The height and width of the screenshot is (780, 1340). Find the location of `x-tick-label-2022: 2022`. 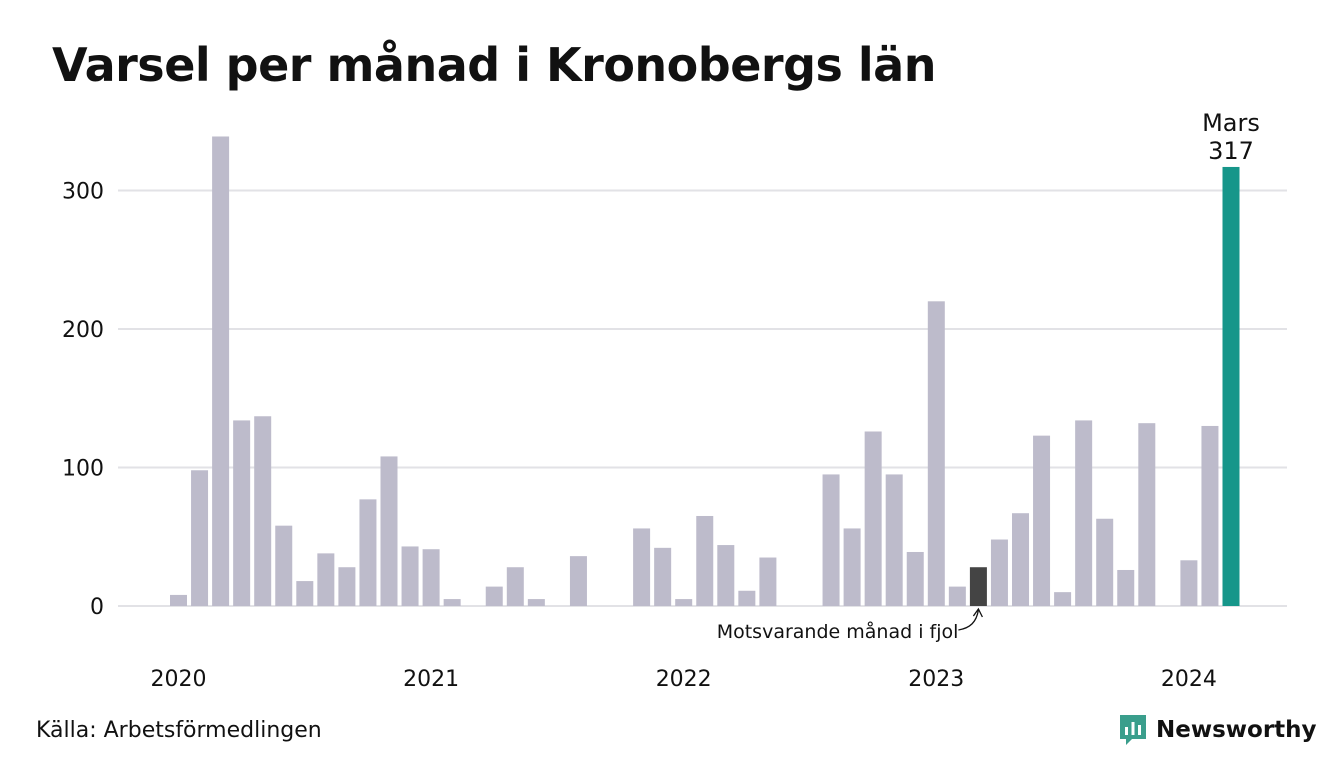

x-tick-label-2022: 2022 is located at coordinates (684, 679).